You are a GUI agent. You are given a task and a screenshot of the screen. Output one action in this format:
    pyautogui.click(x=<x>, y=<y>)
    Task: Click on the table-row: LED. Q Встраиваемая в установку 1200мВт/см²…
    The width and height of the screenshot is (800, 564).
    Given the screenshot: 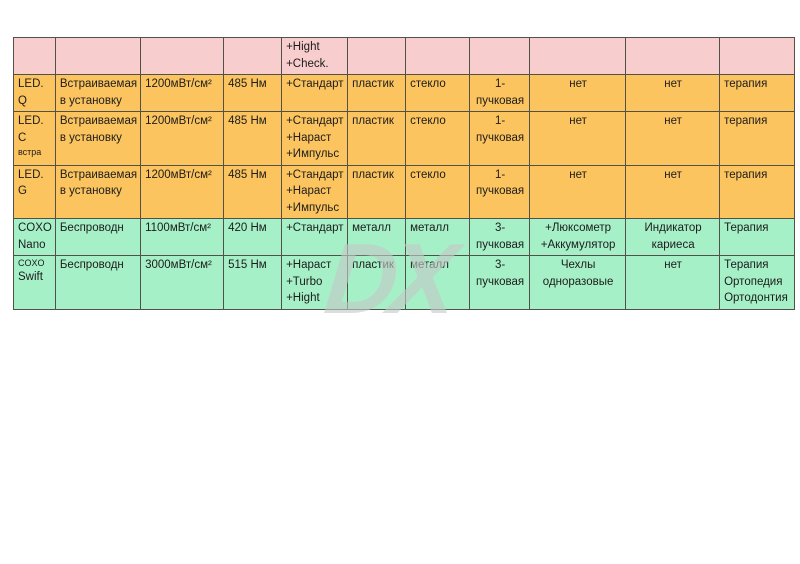 What is the action you would take?
    pyautogui.click(x=404, y=93)
    